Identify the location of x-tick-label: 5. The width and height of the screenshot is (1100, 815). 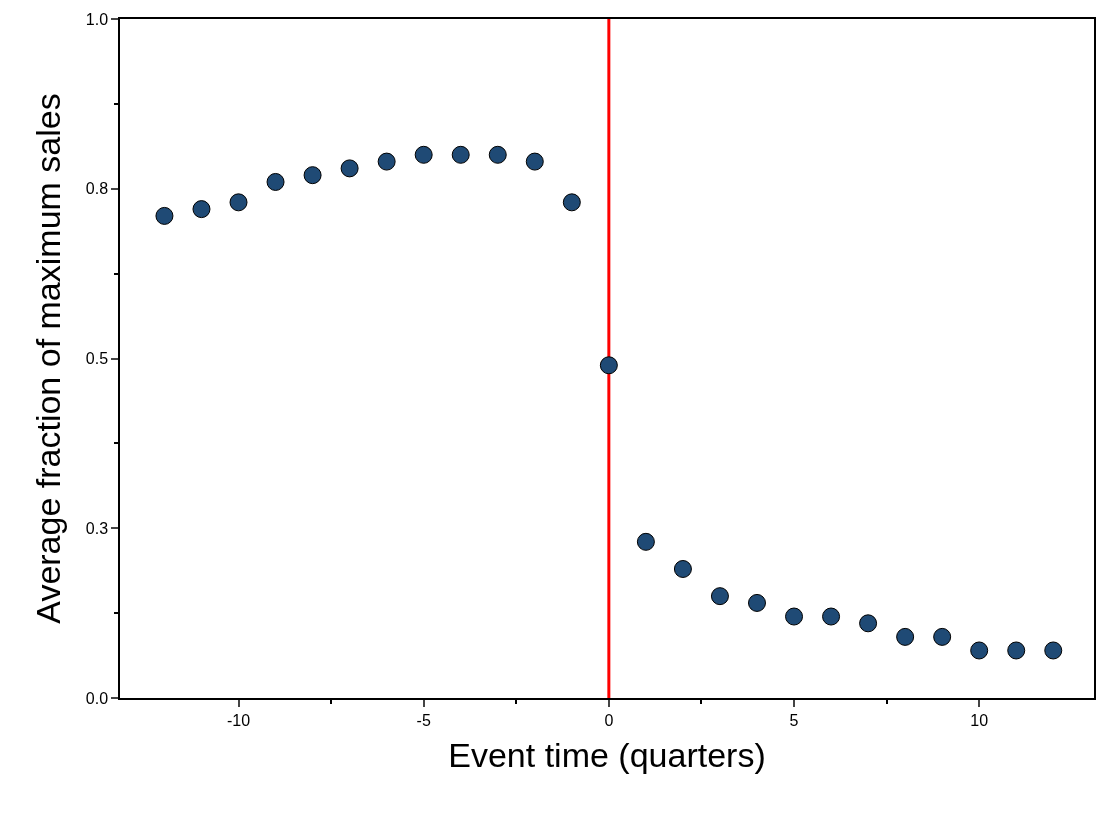
(794, 720).